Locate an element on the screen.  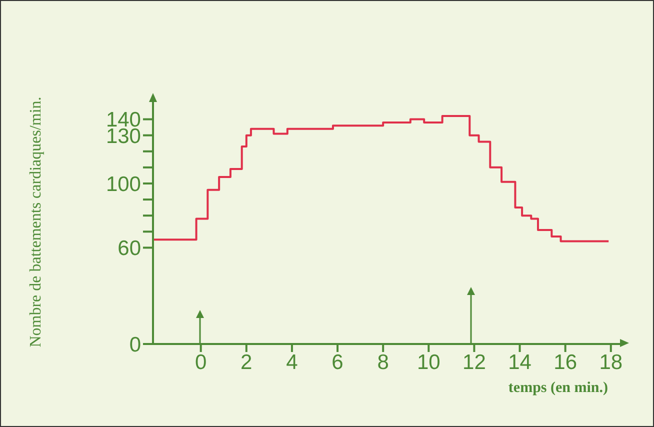
y-axis-title: Nombre de battements cardiaques/min. is located at coordinates (36, 222).